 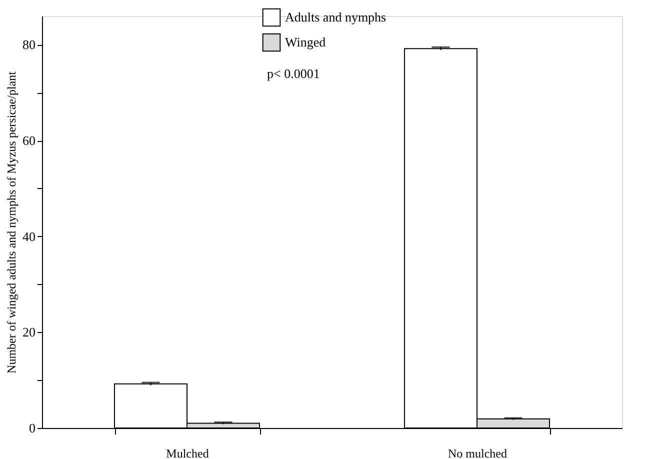 What do you see at coordinates (293, 73) in the screenshot?
I see `annotation: p< 0.0001` at bounding box center [293, 73].